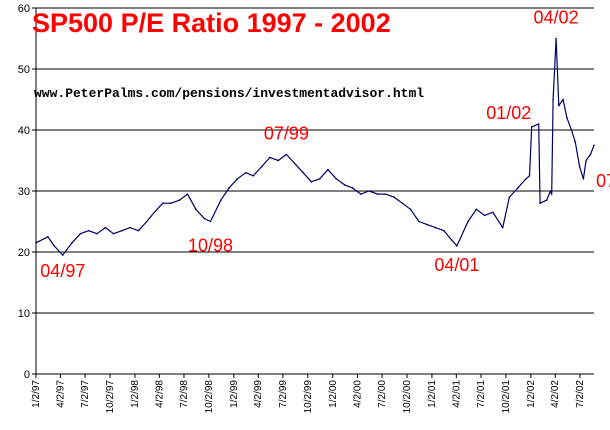  I want to click on annotation-label: 10/98, so click(210, 246).